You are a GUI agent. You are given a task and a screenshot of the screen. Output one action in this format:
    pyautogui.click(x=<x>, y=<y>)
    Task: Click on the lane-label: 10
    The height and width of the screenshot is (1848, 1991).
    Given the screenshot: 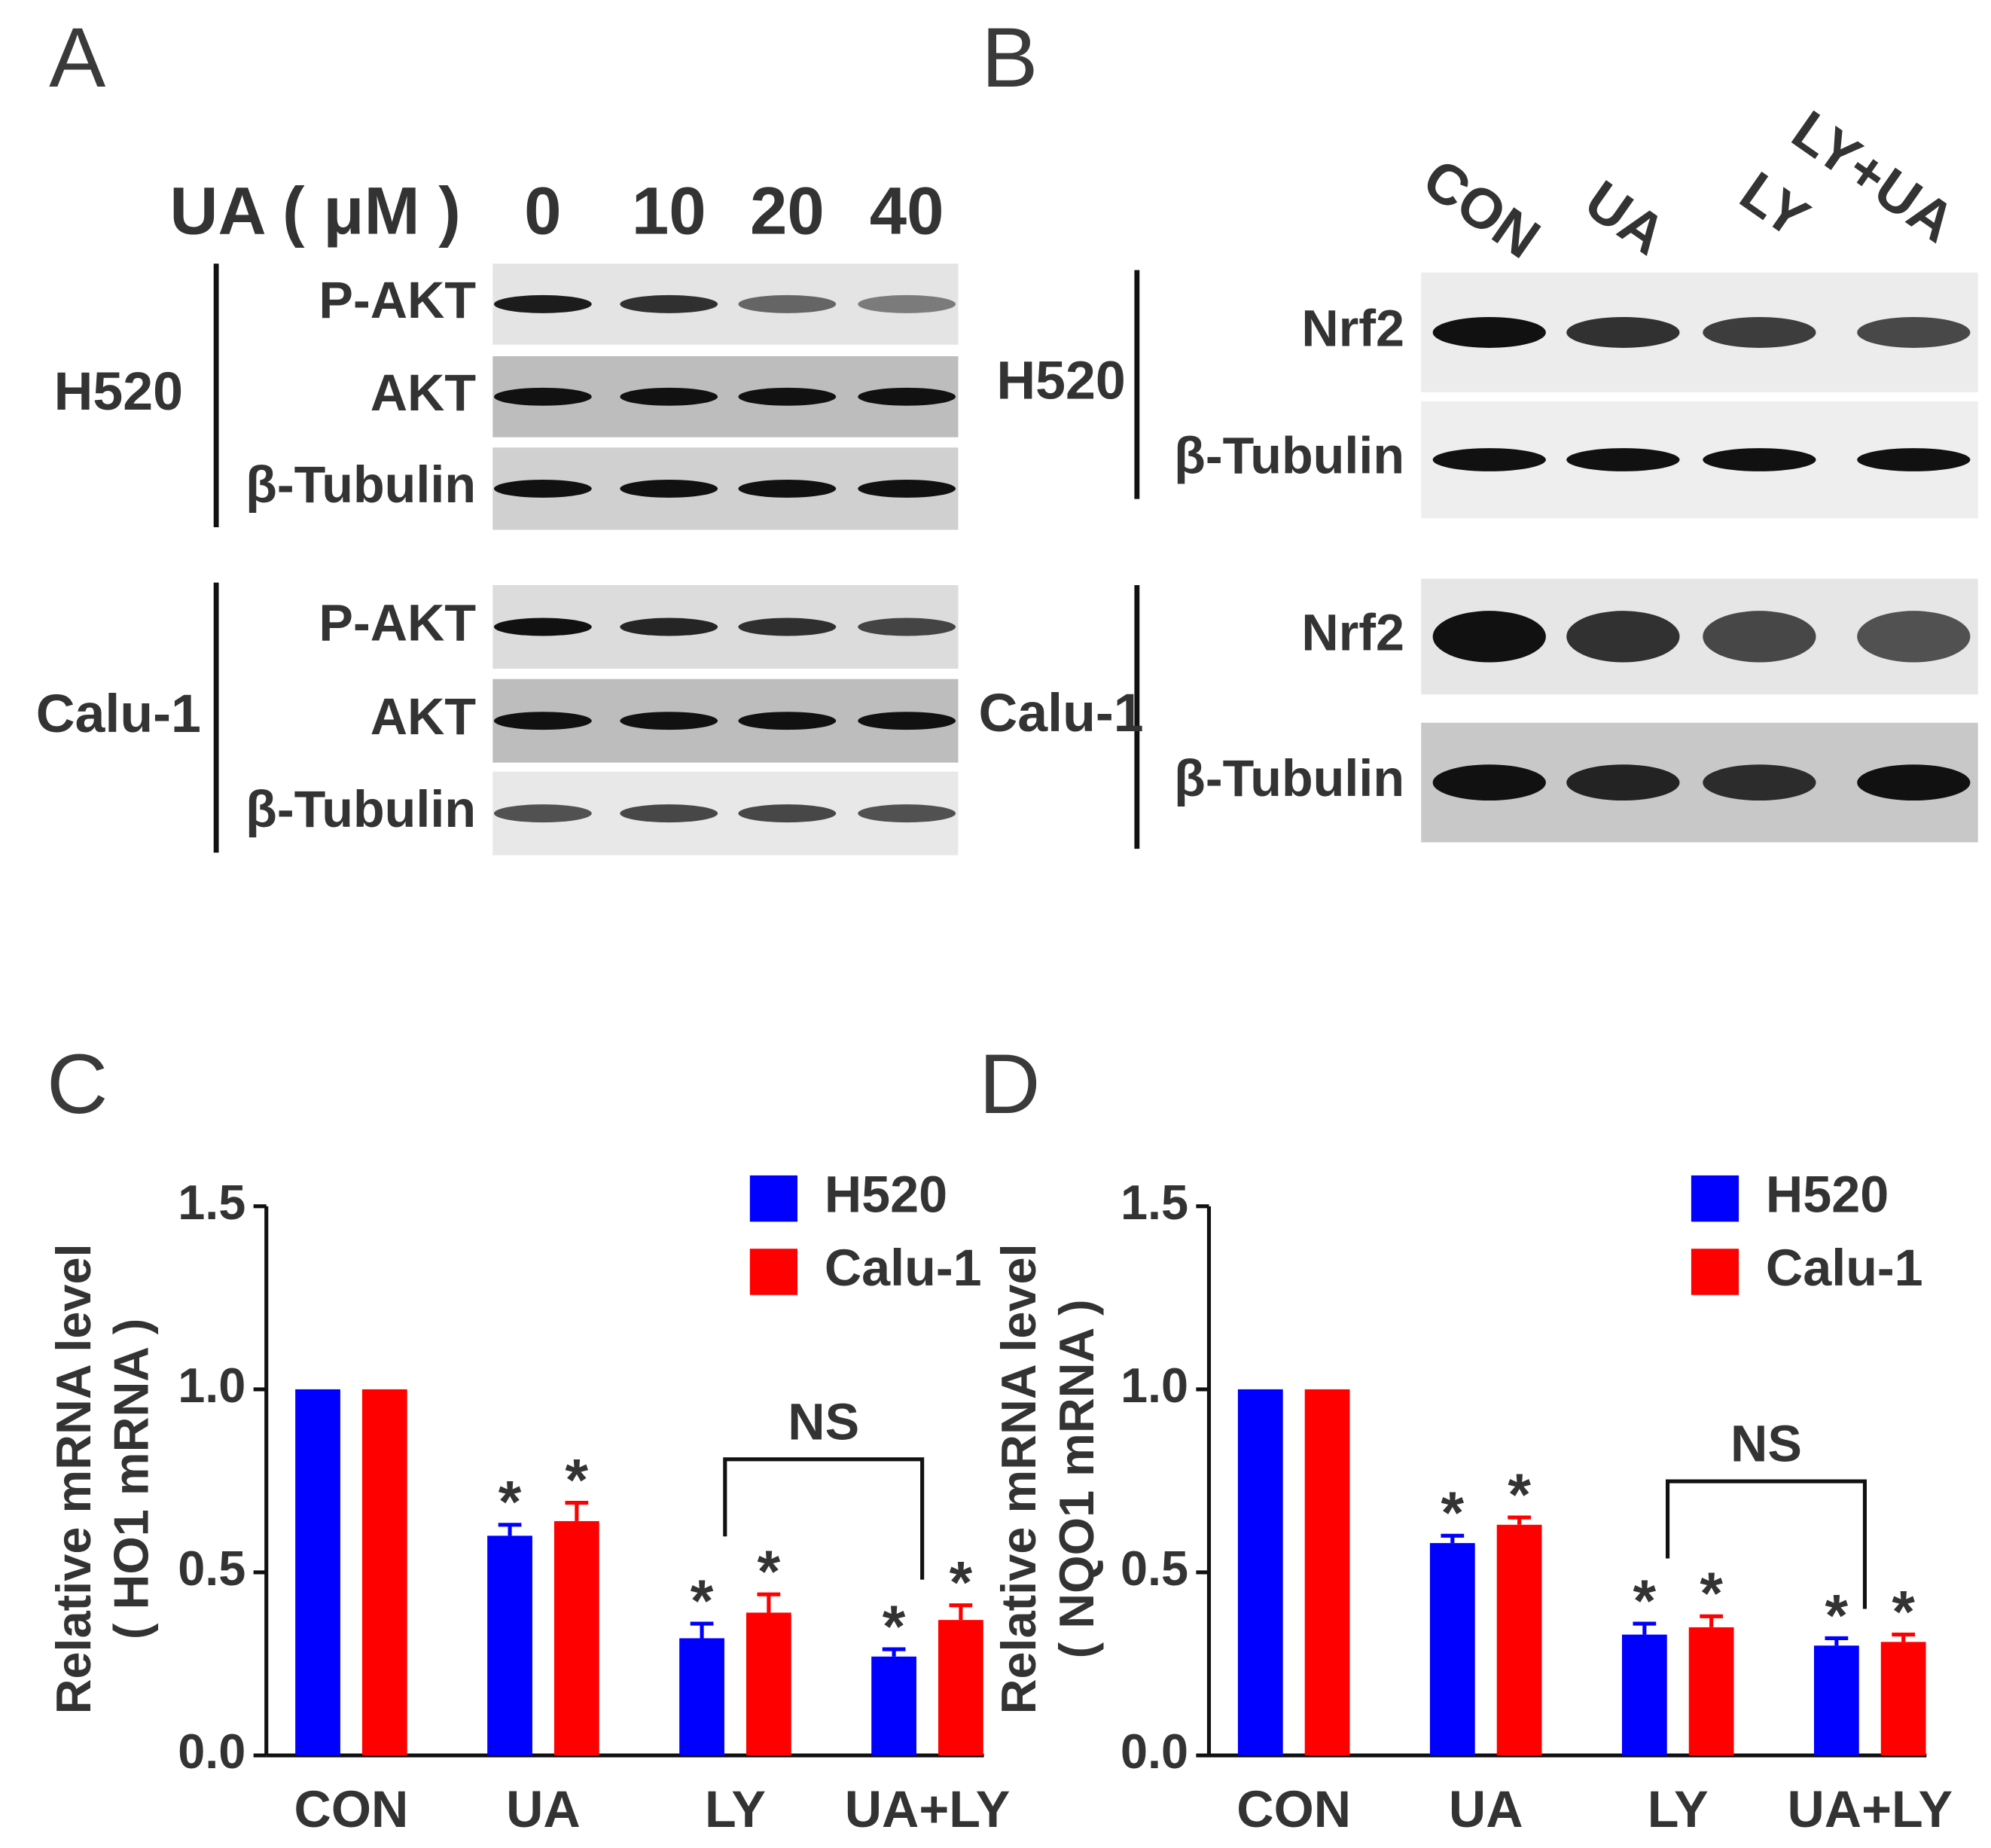 What is the action you would take?
    pyautogui.click(x=669, y=210)
    